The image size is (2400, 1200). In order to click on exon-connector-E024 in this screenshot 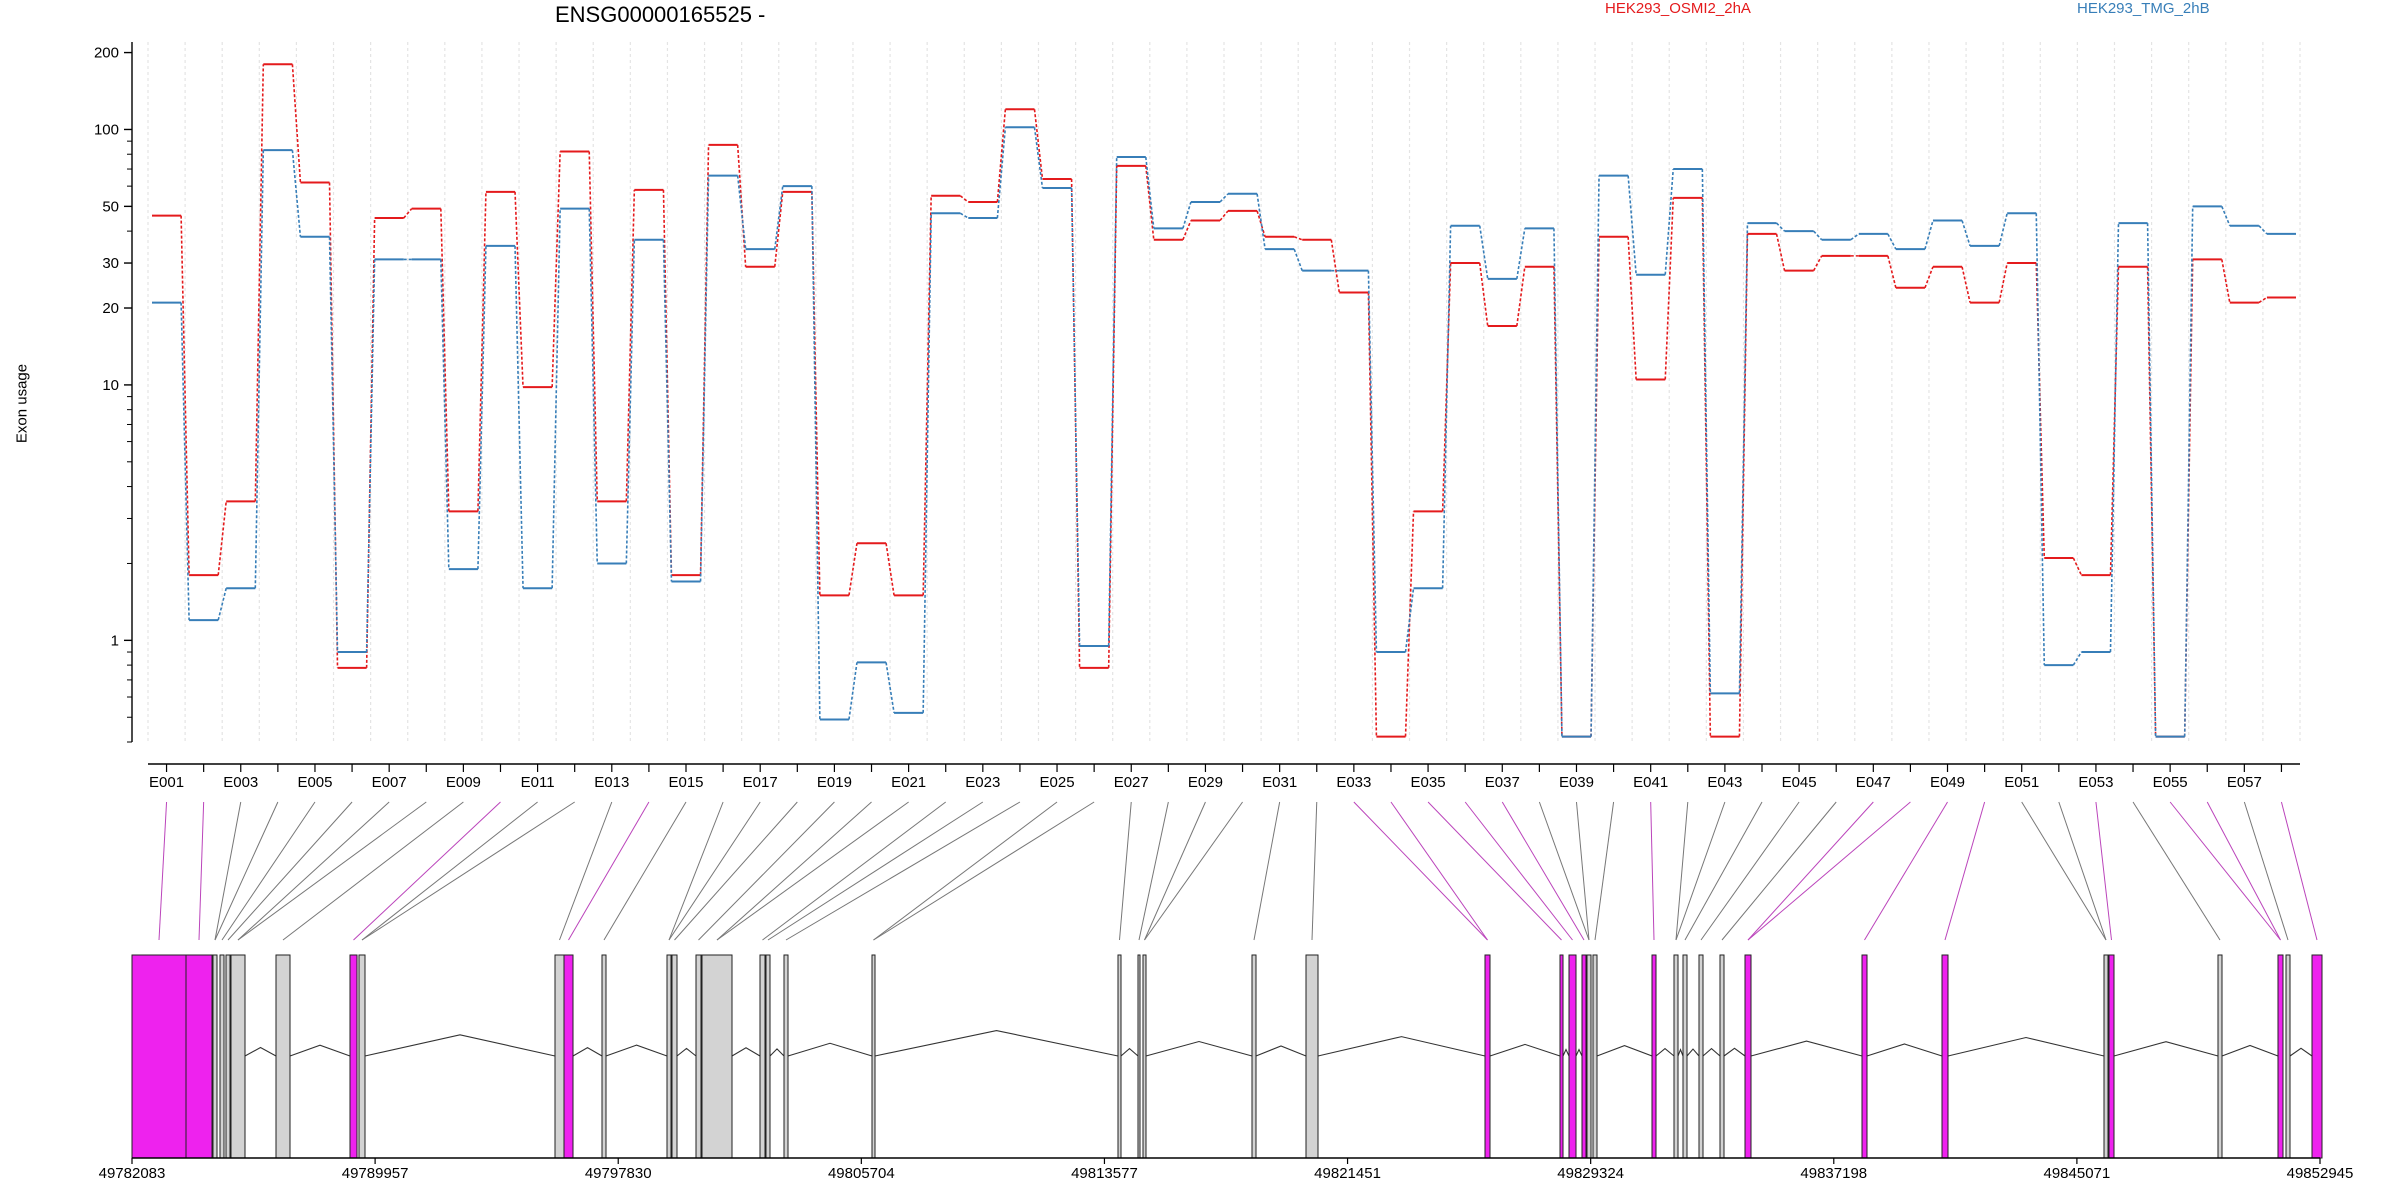, I will do `click(903, 871)`.